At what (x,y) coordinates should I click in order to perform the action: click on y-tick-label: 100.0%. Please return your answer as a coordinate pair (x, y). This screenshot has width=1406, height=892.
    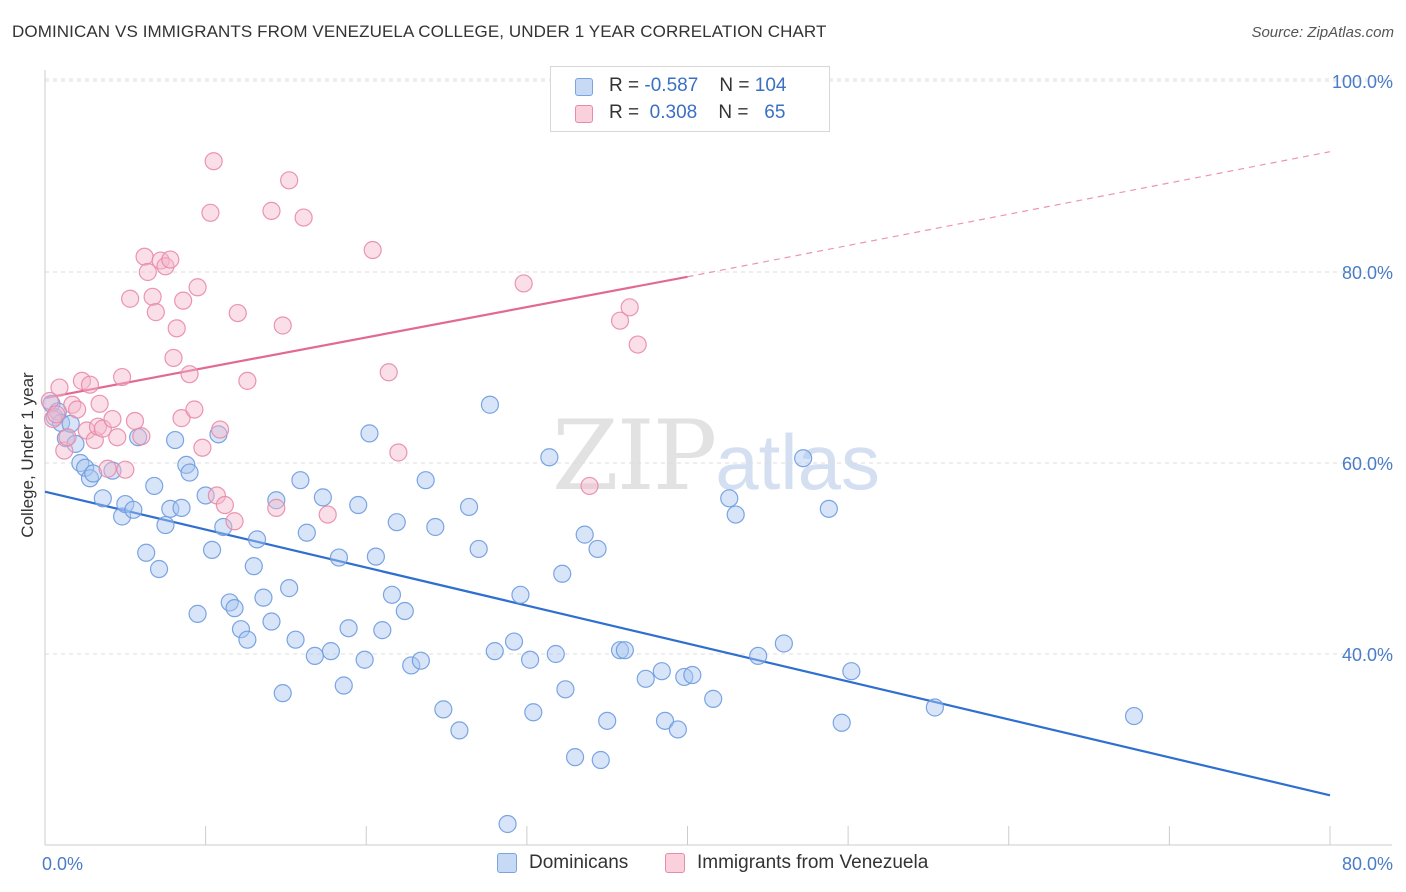
    Looking at the image, I should click on (1362, 82).